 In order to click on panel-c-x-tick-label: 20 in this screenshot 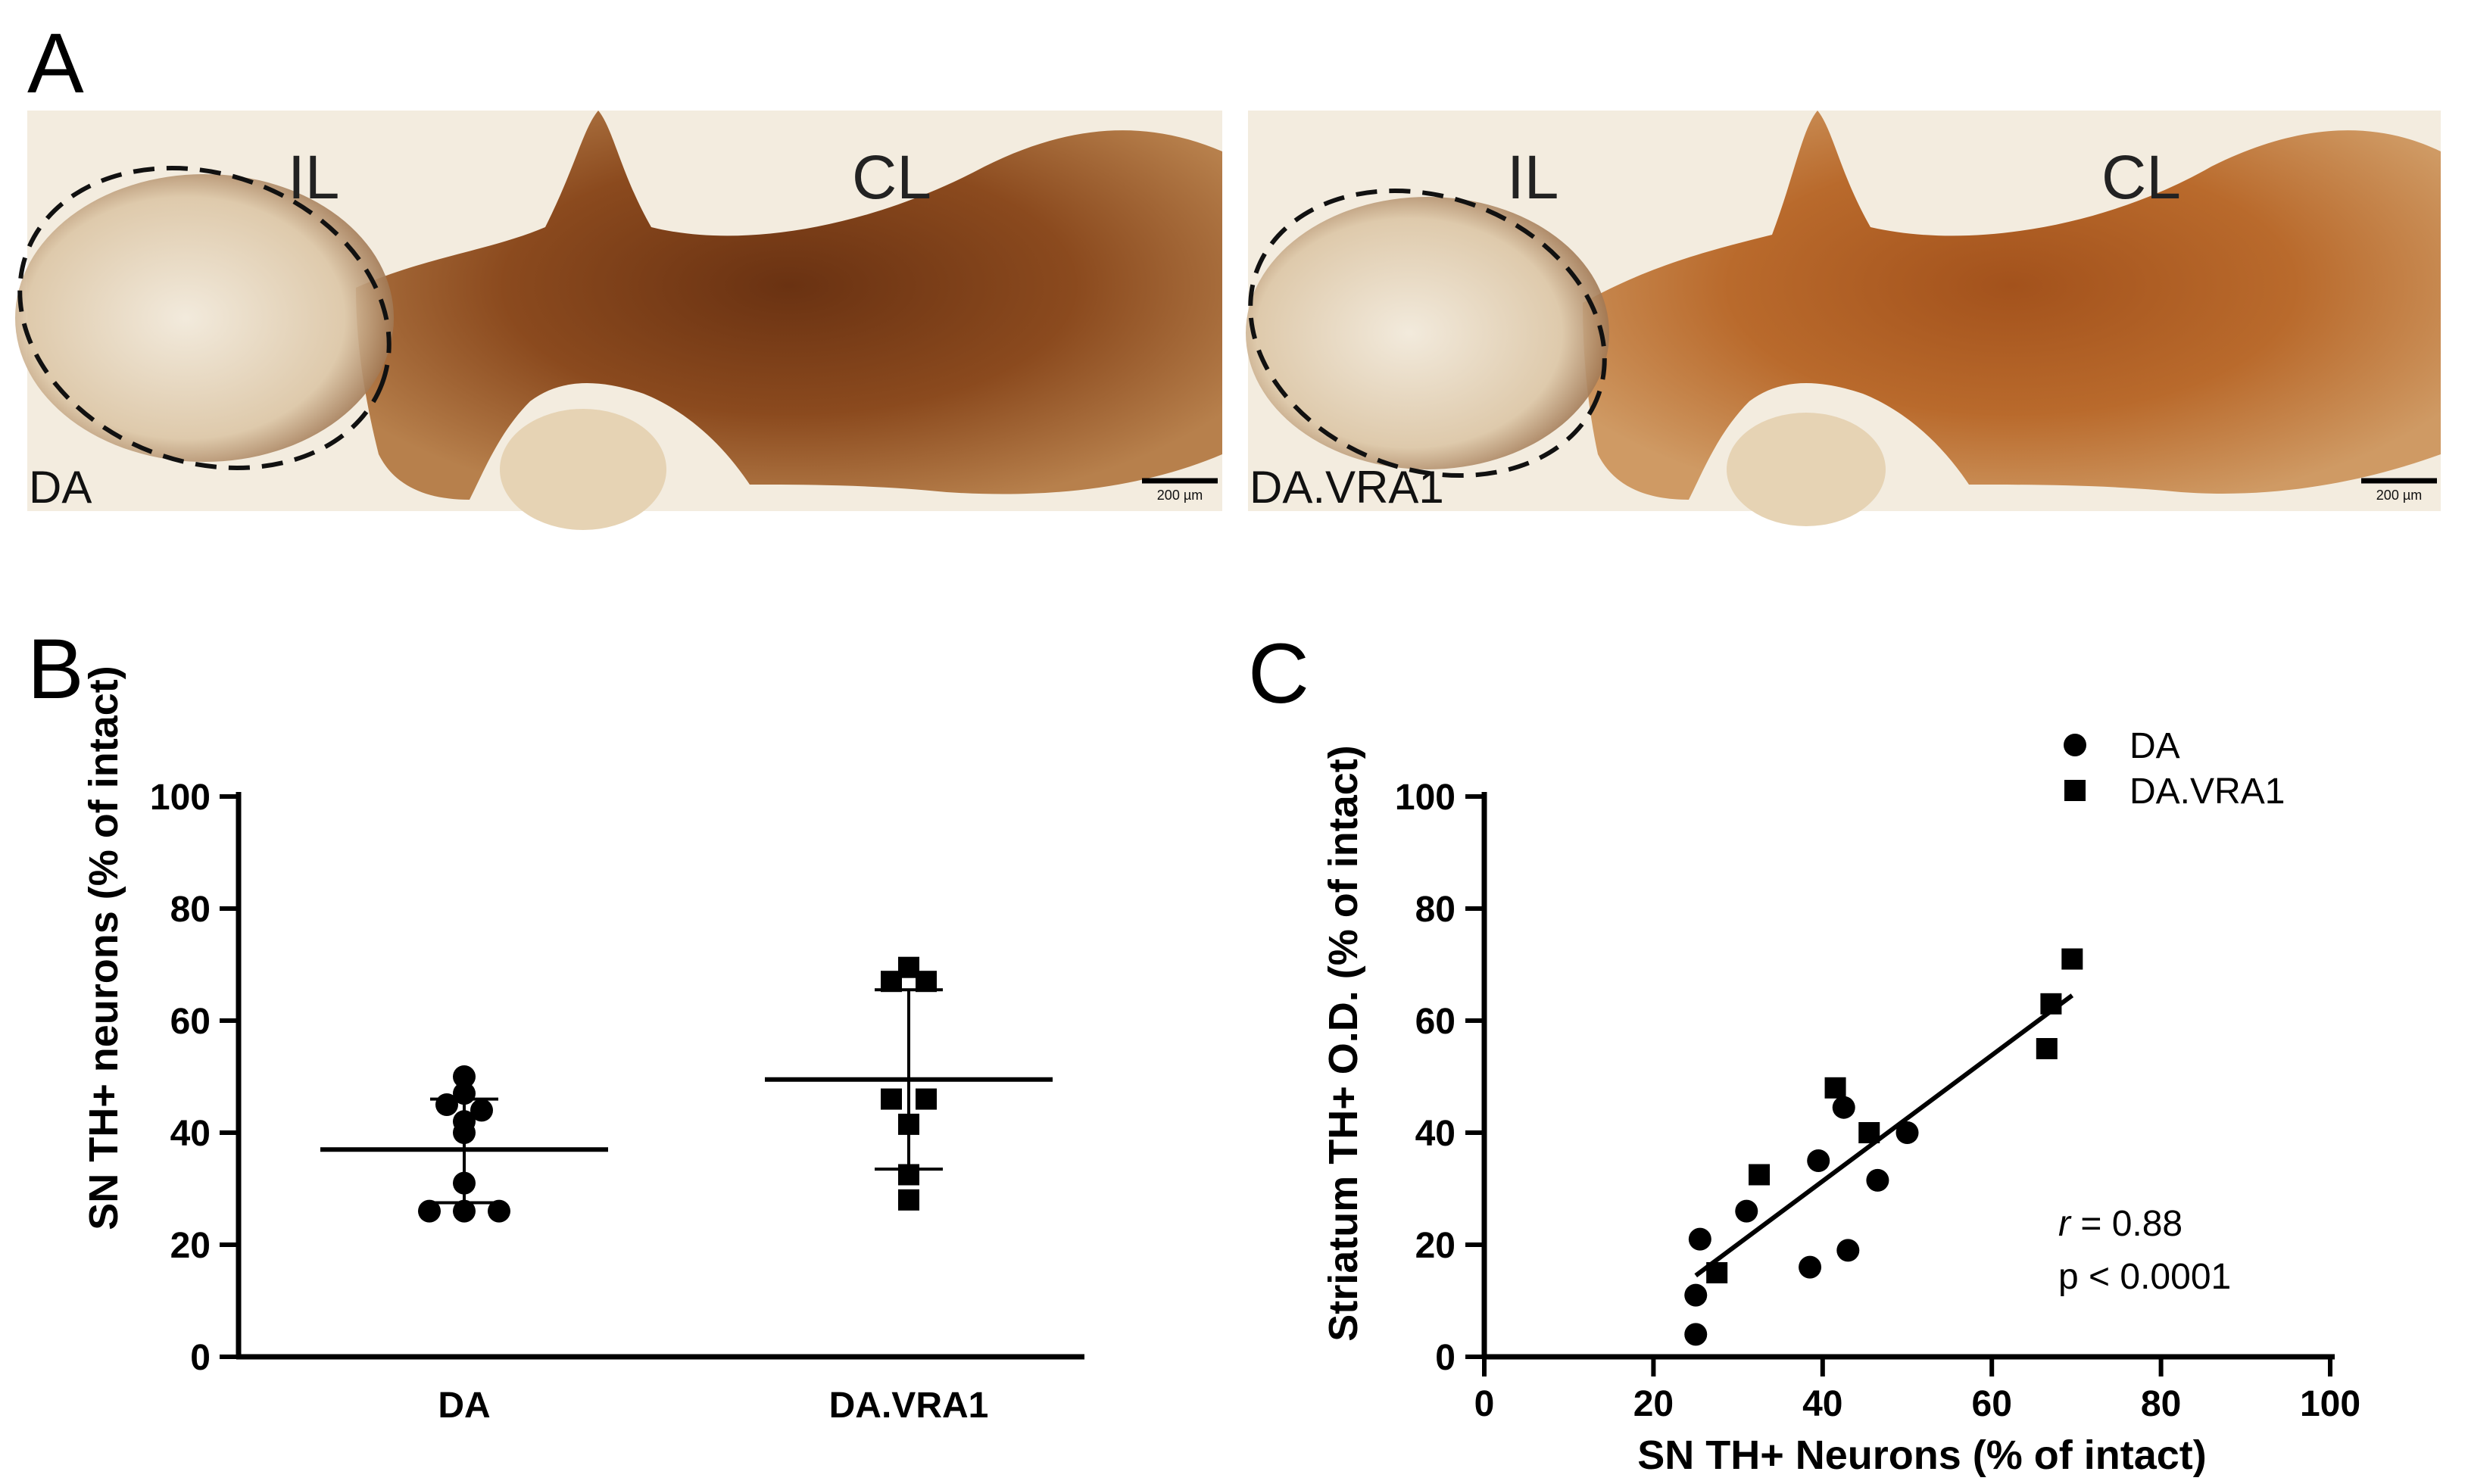, I will do `click(1653, 1404)`.